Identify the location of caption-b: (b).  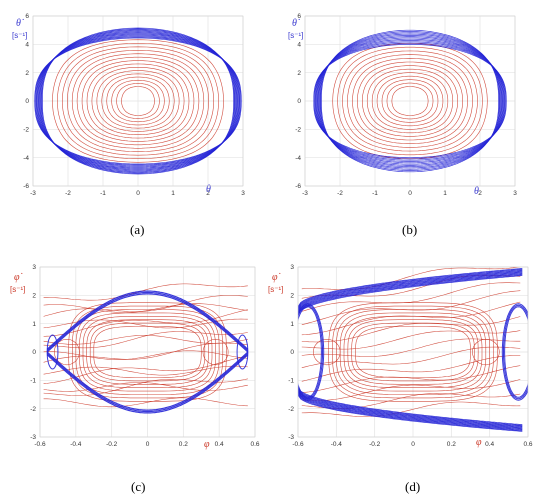
(410, 229).